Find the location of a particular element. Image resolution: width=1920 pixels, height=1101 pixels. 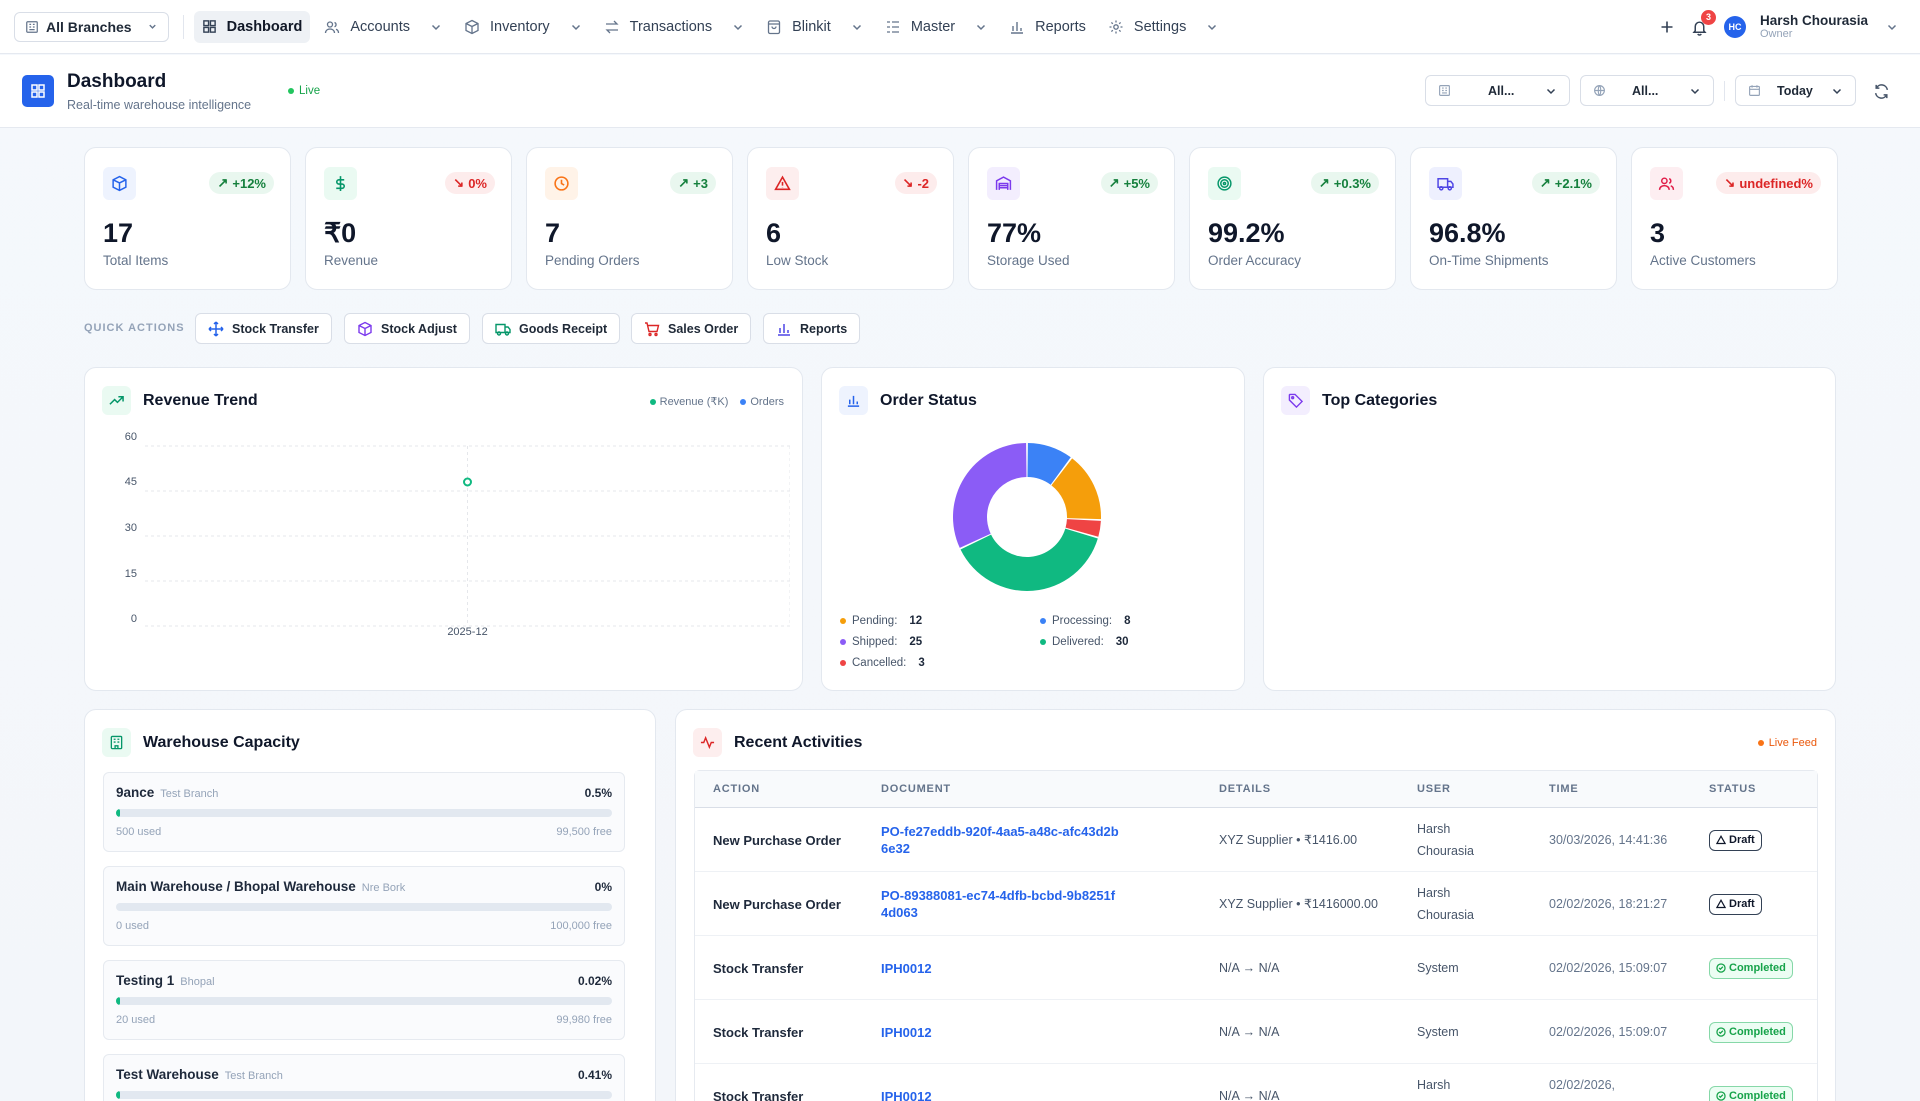

status-badge: Draft is located at coordinates (1735, 840).